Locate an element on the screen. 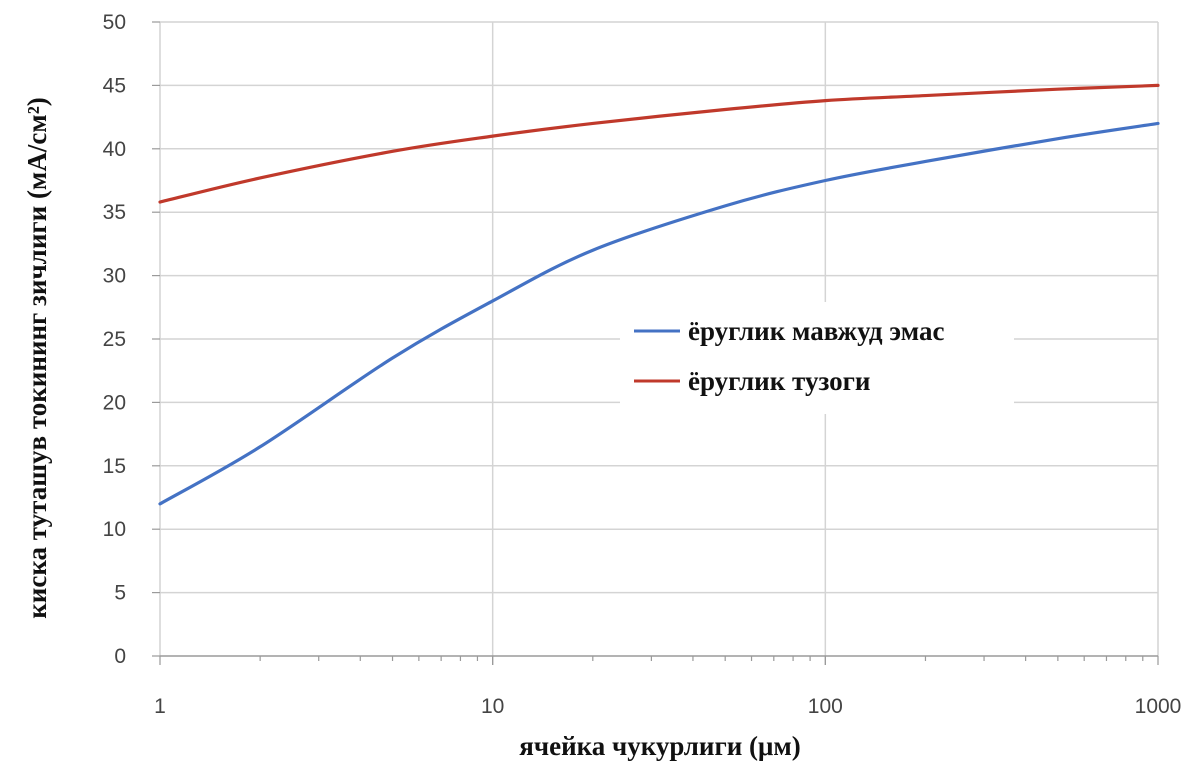 This screenshot has width=1204, height=762. legend-label-series-1: ёруглик мавжуд эмас is located at coordinates (816, 331).